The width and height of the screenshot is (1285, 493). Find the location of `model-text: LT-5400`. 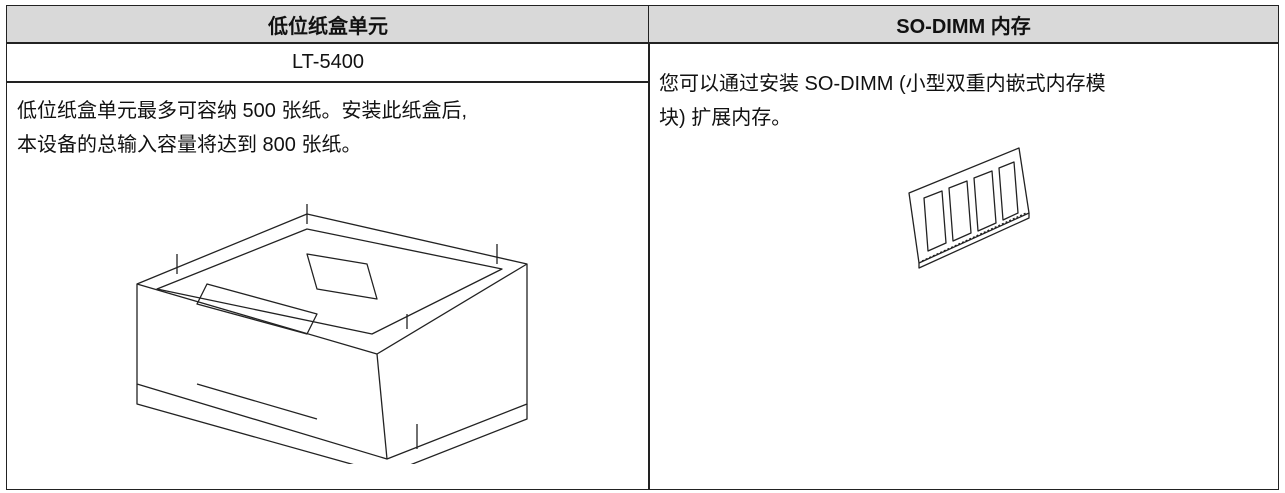

model-text: LT-5400 is located at coordinates (328, 62).